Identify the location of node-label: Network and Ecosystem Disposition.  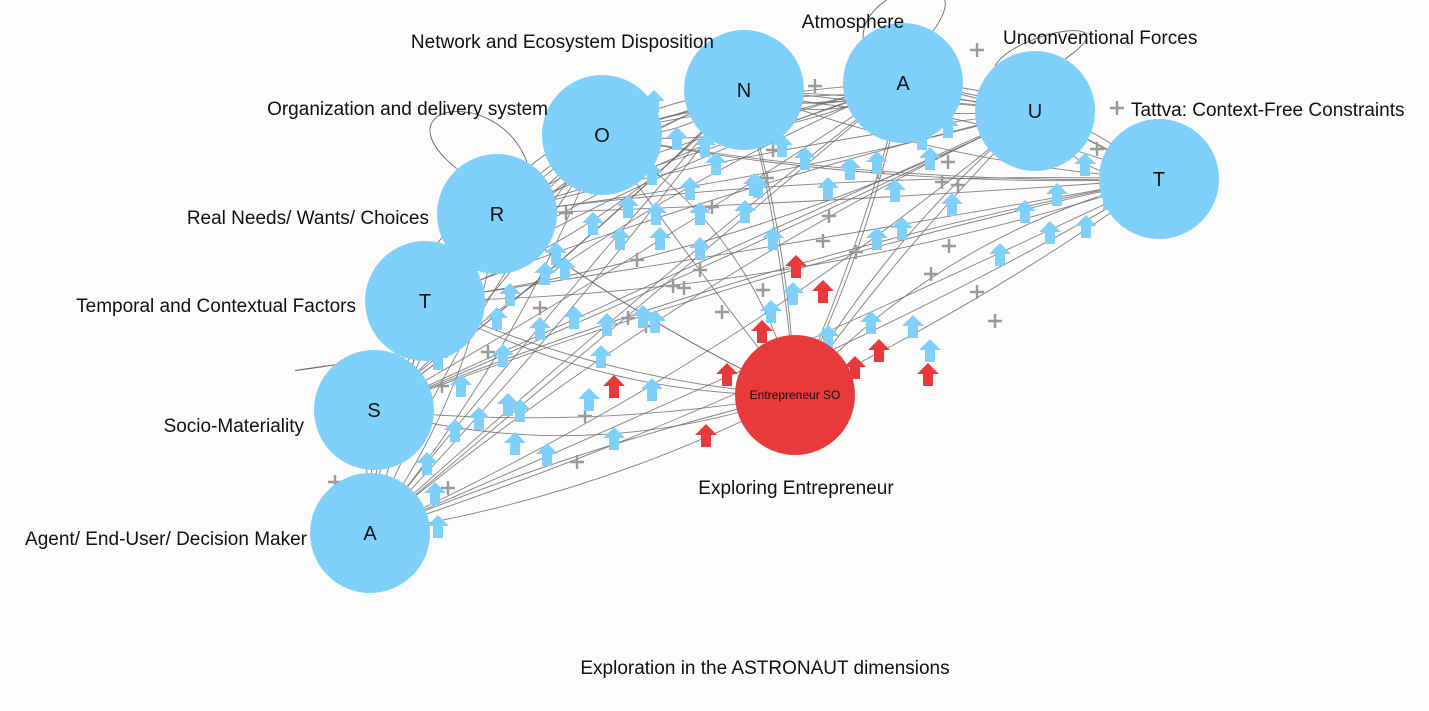
(562, 42).